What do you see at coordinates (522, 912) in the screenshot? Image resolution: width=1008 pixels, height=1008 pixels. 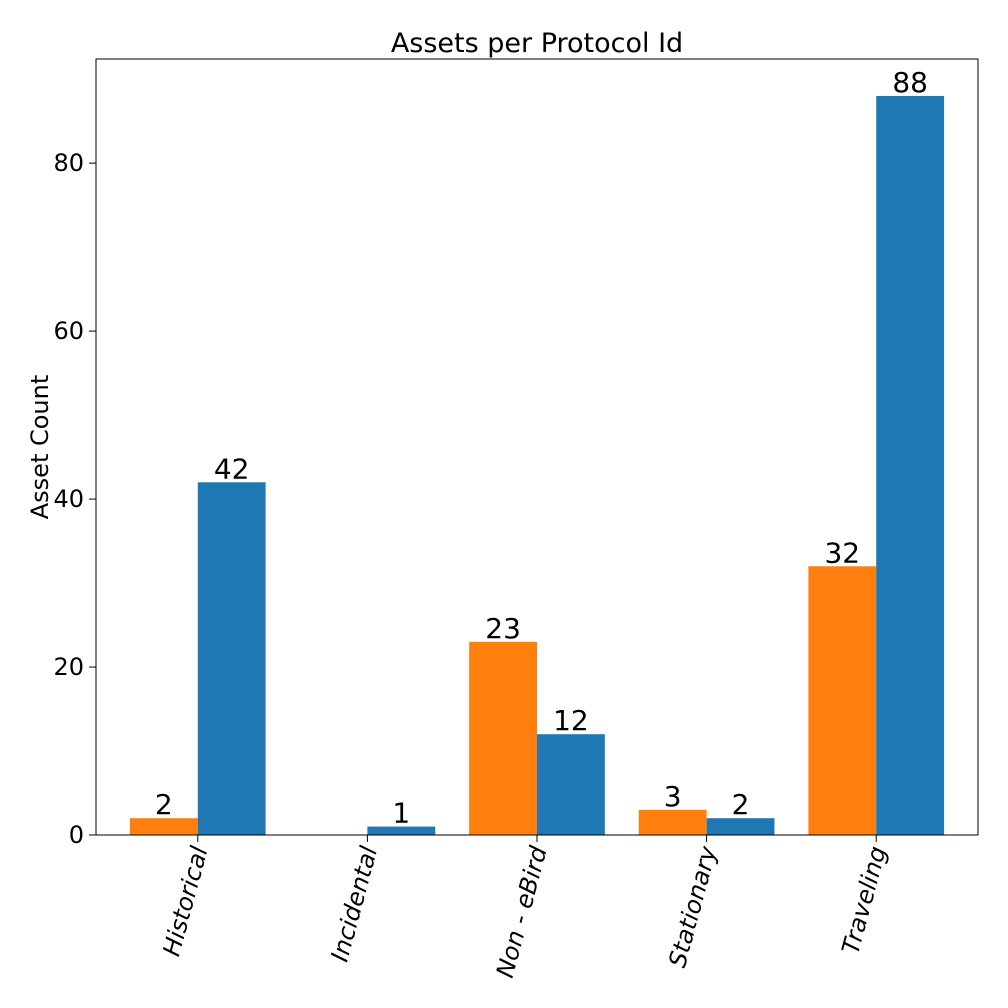 I see `x-tick-label: Non - eBird` at bounding box center [522, 912].